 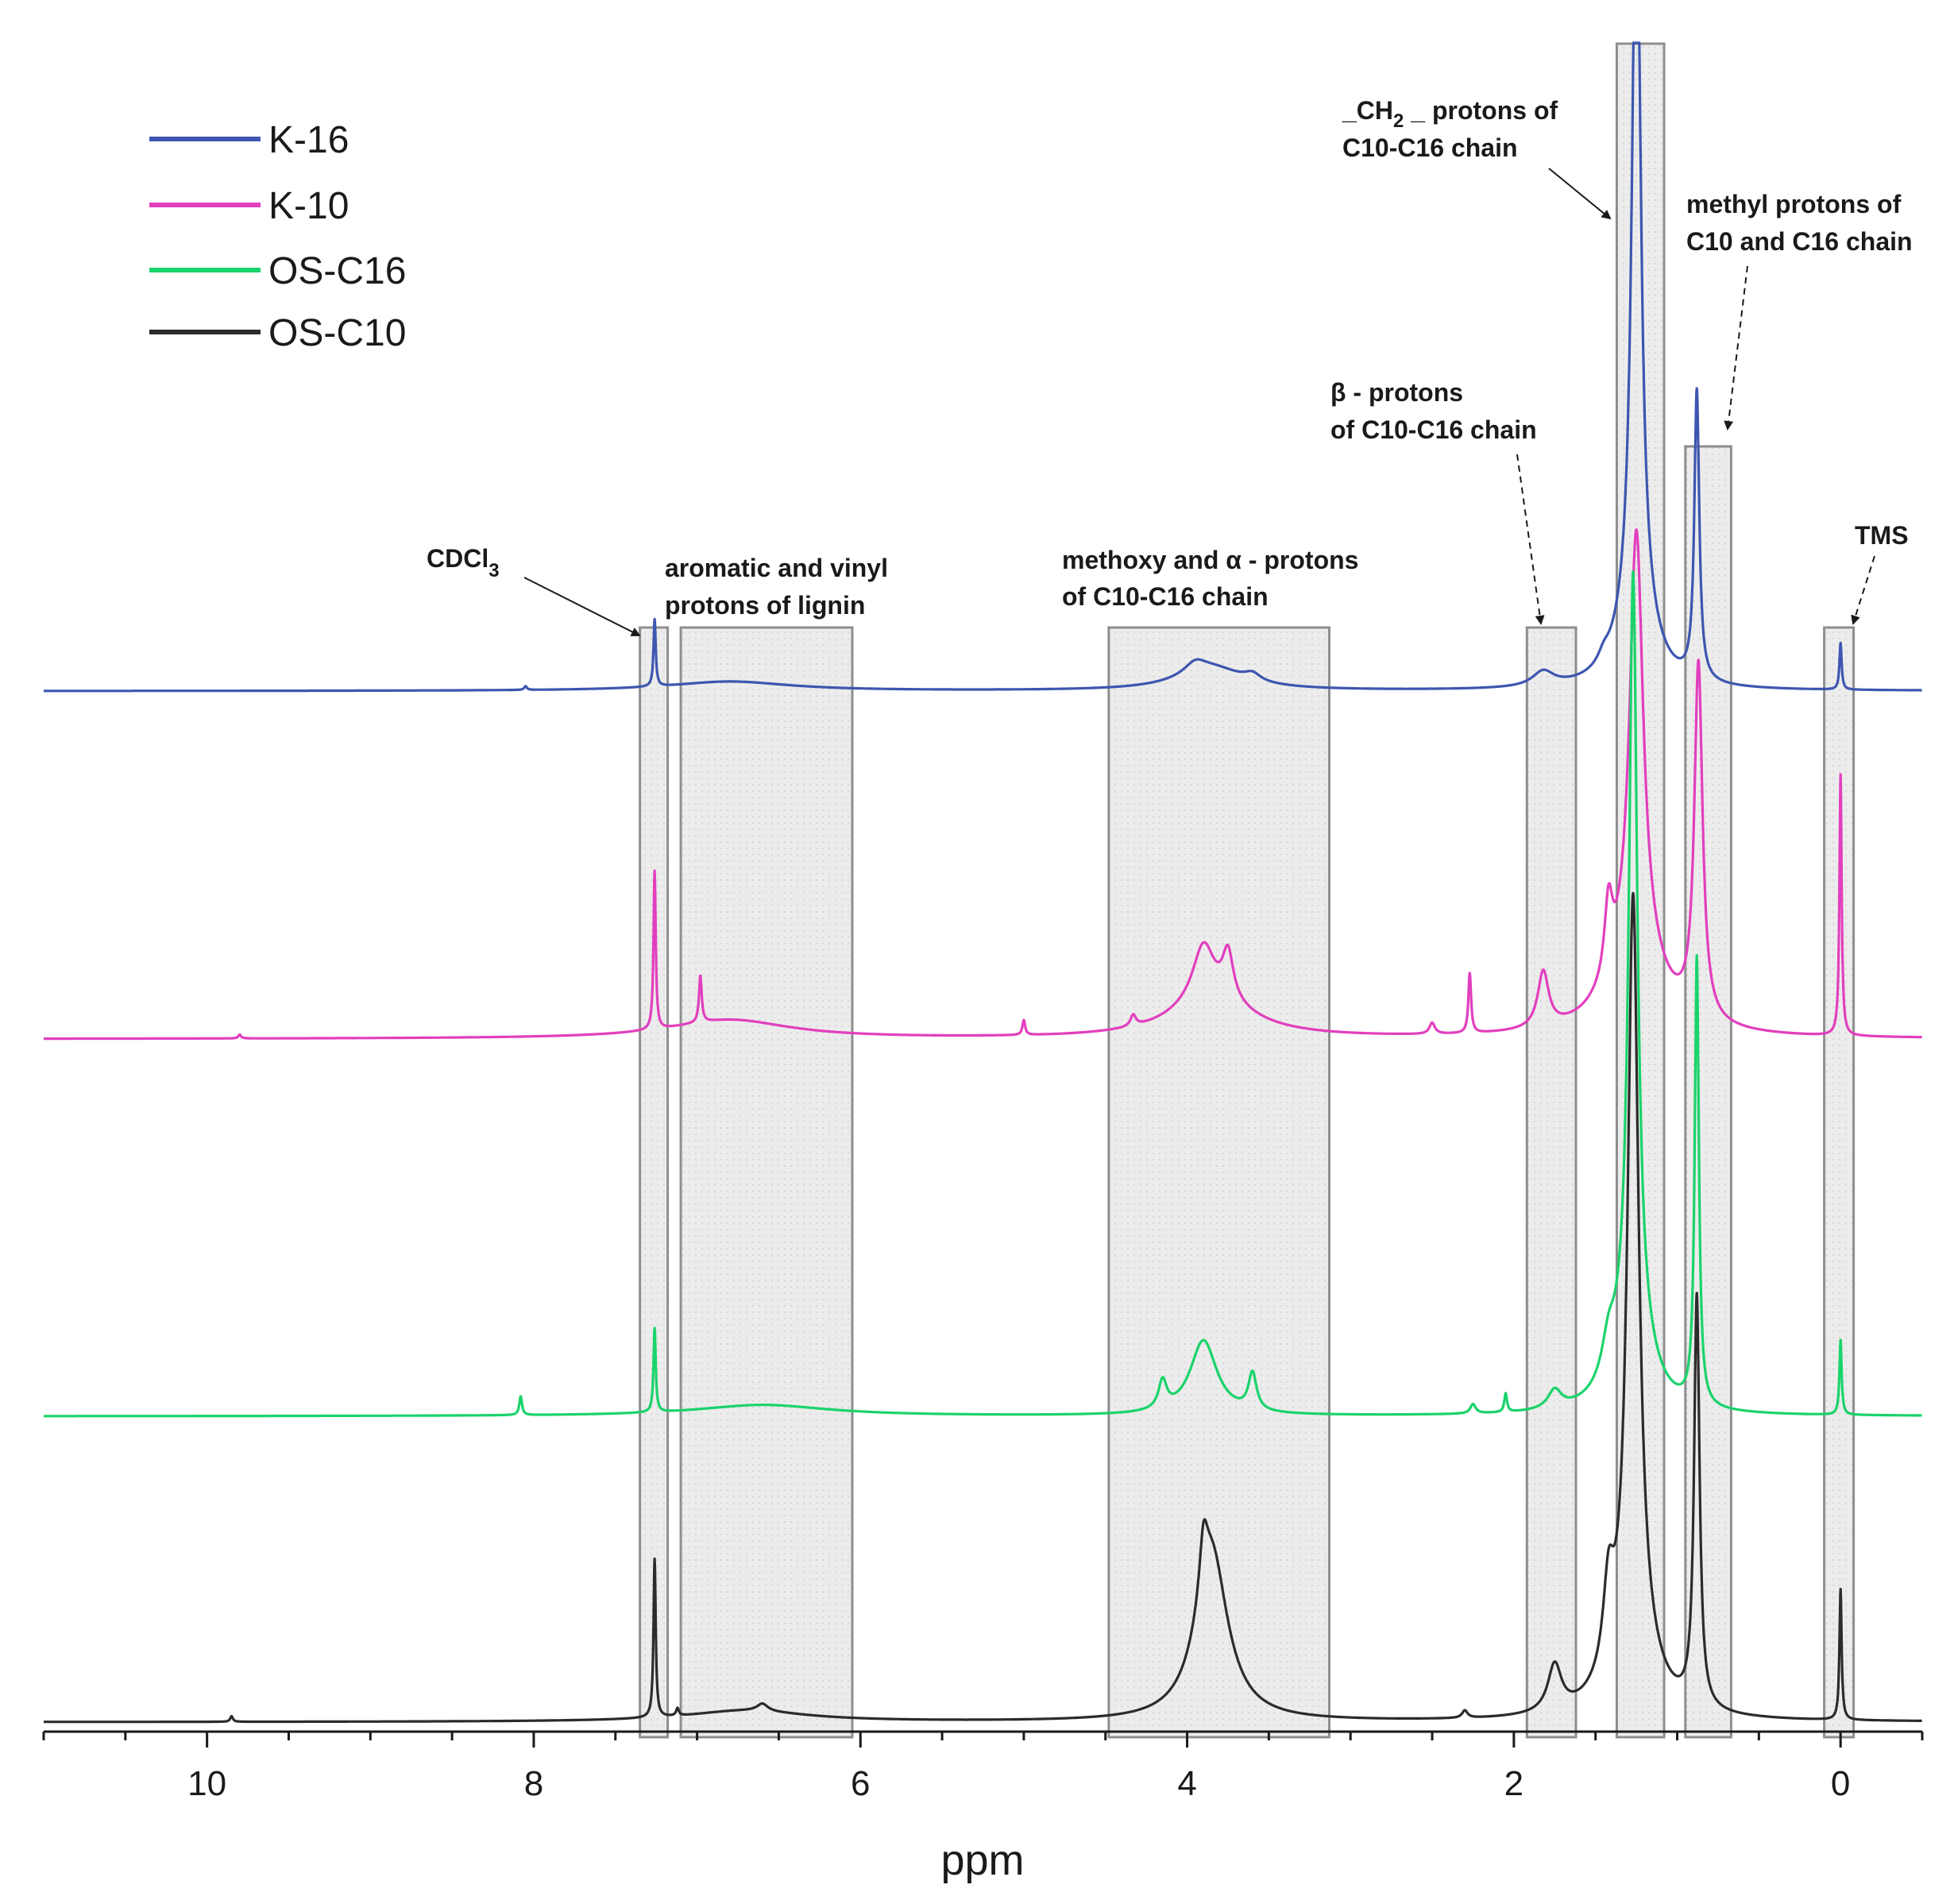 What do you see at coordinates (1430, 147) in the screenshot?
I see `annotation-ch2-line2: C10-C16 chain` at bounding box center [1430, 147].